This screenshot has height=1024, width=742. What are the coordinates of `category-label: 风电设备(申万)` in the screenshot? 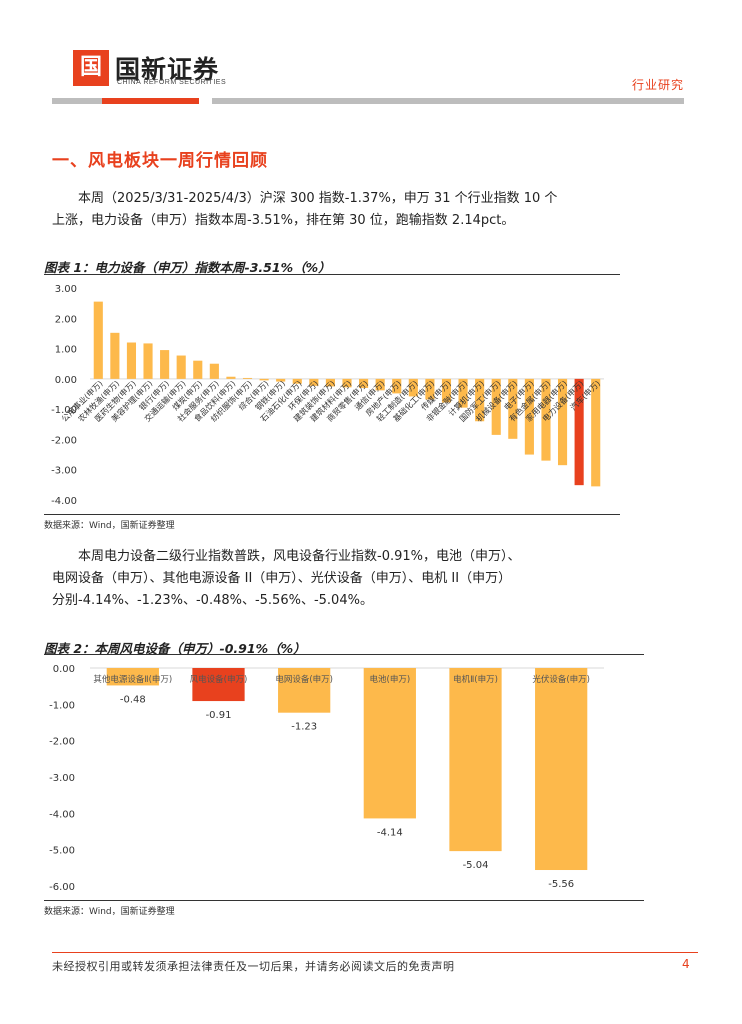 It's located at (219, 679).